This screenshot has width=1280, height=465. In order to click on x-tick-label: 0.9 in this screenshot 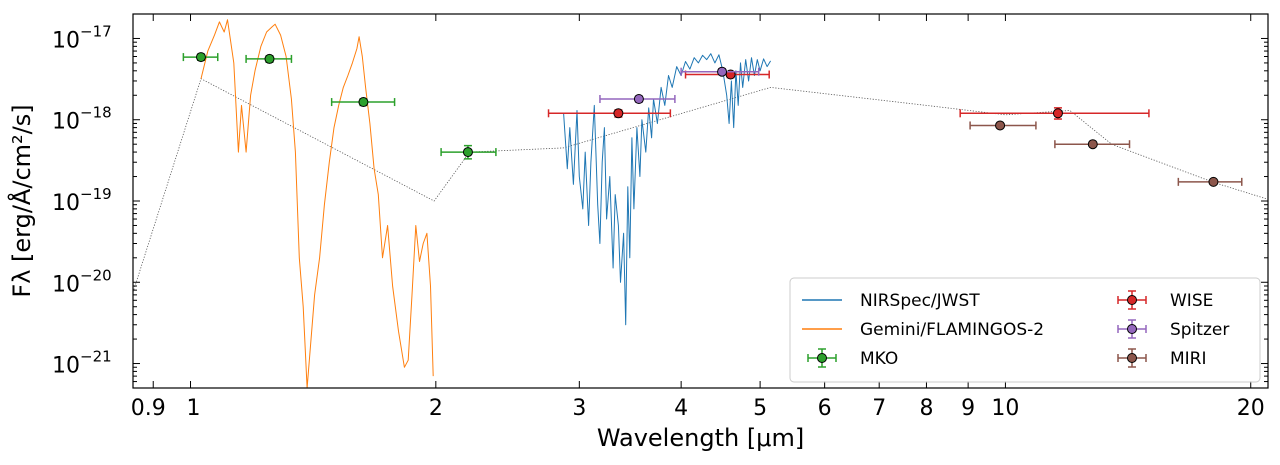, I will do `click(148, 408)`.